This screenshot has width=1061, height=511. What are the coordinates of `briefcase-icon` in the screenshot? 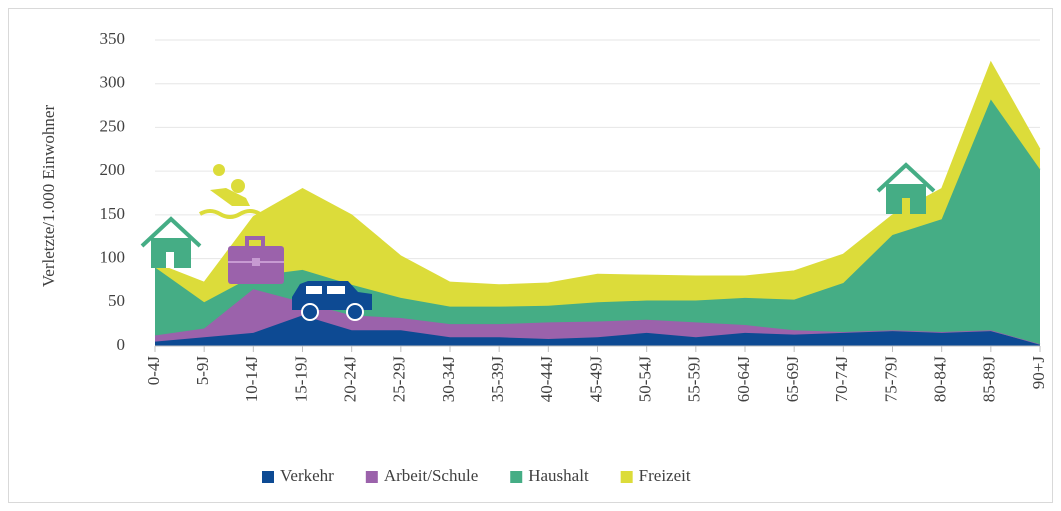 It's located at (256, 260).